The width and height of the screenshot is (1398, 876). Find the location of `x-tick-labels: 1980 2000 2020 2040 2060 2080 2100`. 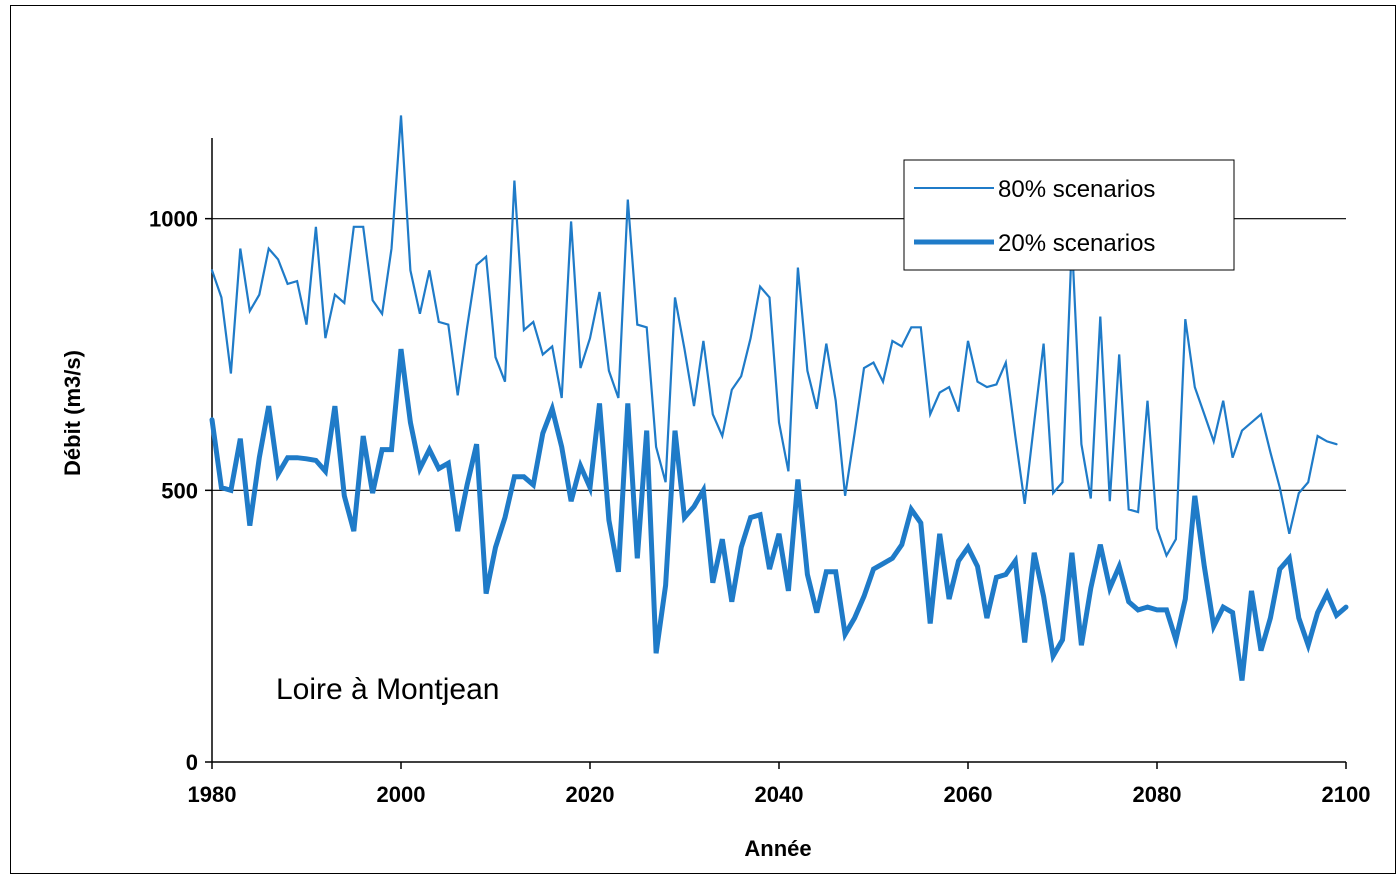

x-tick-labels: 1980 2000 2020 2040 2060 2080 2100 is located at coordinates (779, 794).